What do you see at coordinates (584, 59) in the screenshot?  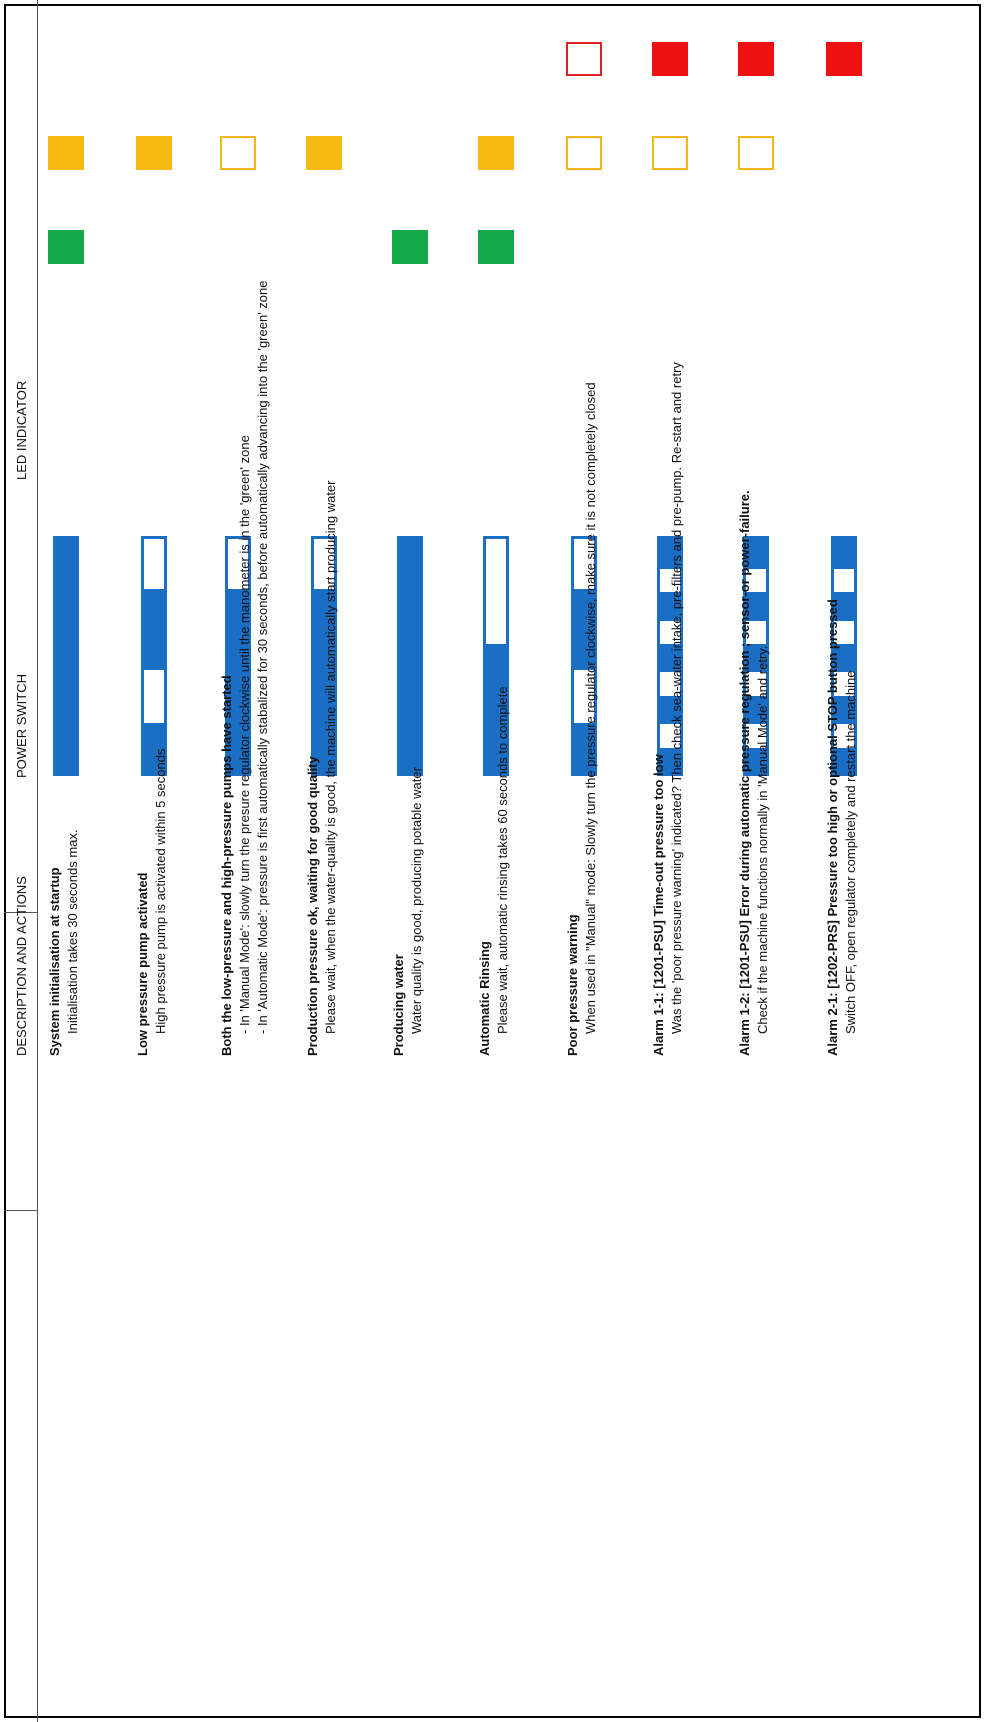 I see `red-led-unlit` at bounding box center [584, 59].